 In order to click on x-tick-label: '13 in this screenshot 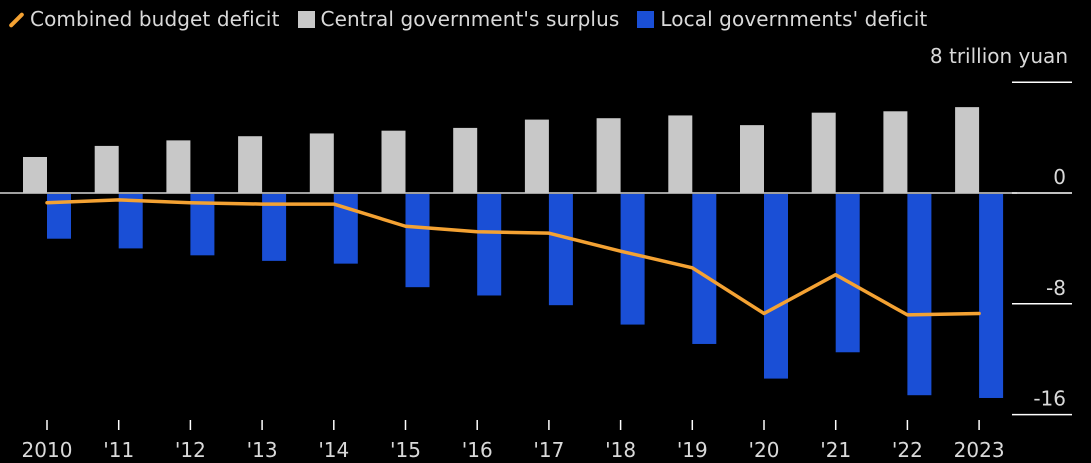, I will do `click(262, 450)`.